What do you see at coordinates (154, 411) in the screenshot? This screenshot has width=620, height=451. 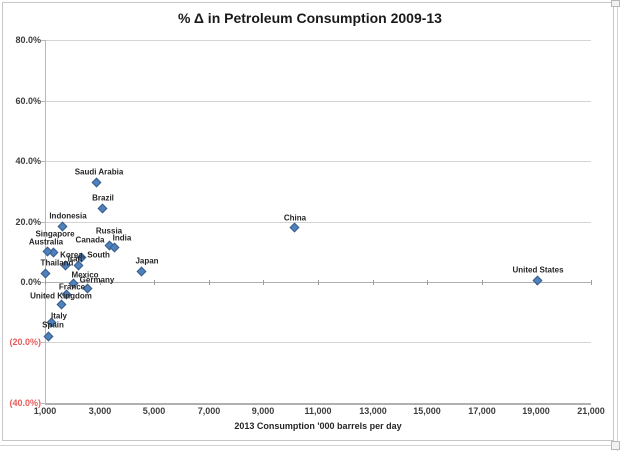 I see `x-tick-label: 5,000` at bounding box center [154, 411].